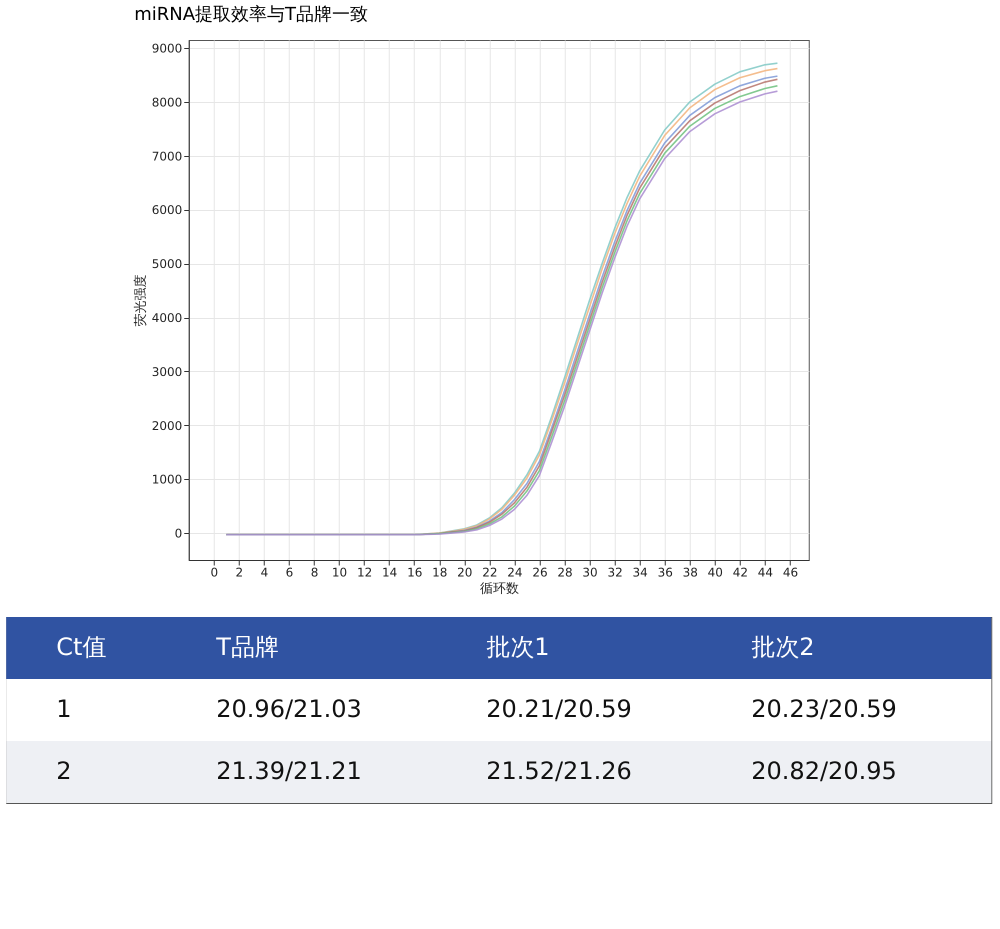 This screenshot has height=929, width=1000. Describe the element at coordinates (440, 573) in the screenshot. I see `x-tick-label: 18` at that location.